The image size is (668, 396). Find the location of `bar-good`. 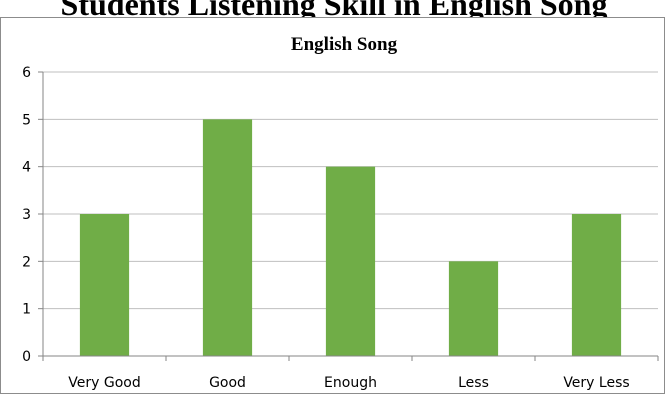

bar-good is located at coordinates (227, 237).